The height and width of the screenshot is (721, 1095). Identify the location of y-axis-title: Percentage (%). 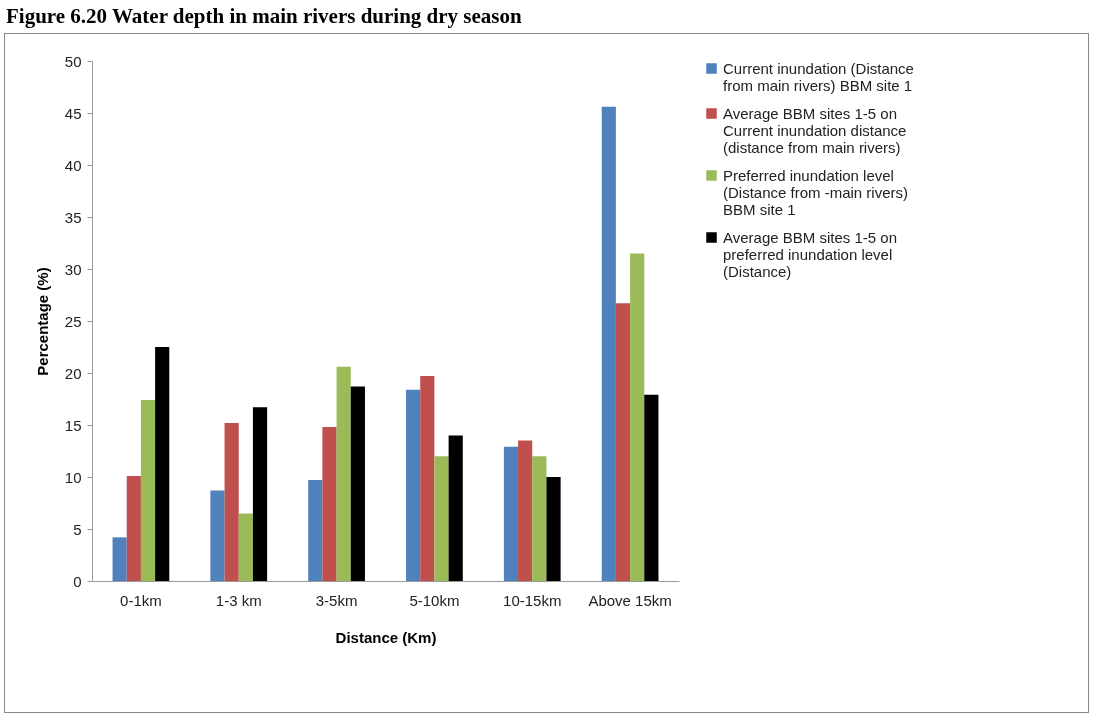
(42, 321).